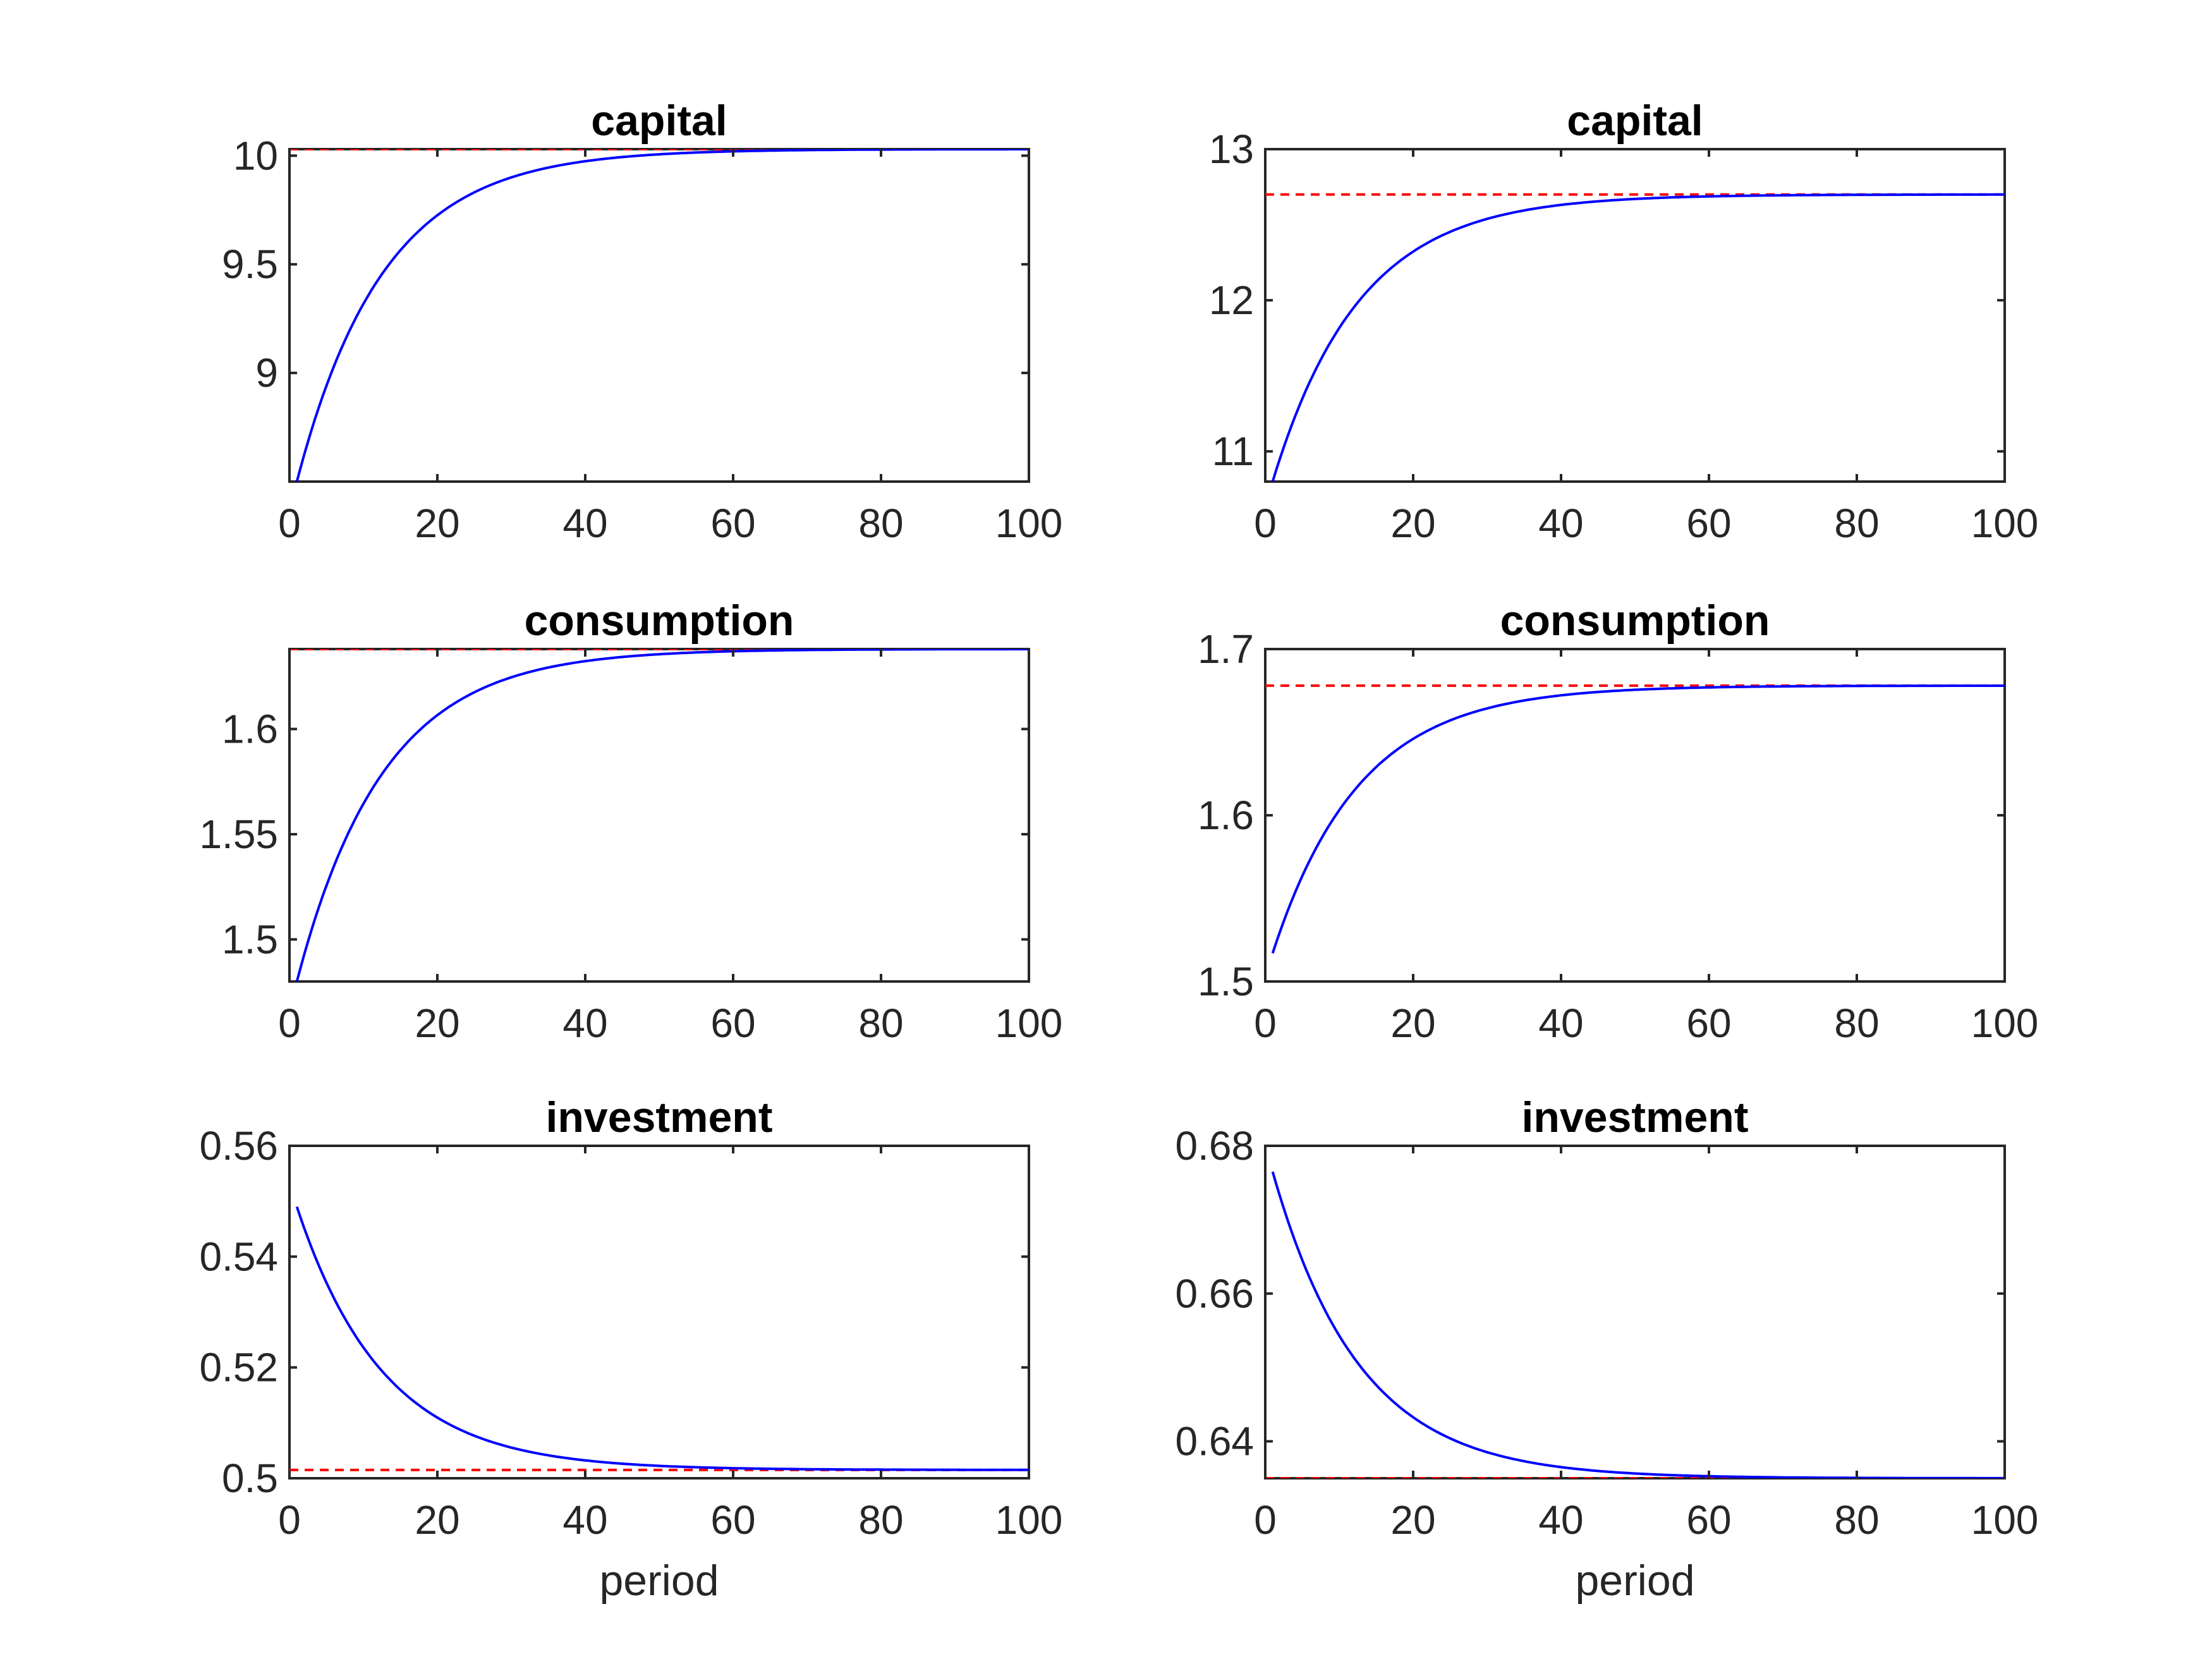  What do you see at coordinates (238, 834) in the screenshot?
I see `y-tick-label: 1.55` at bounding box center [238, 834].